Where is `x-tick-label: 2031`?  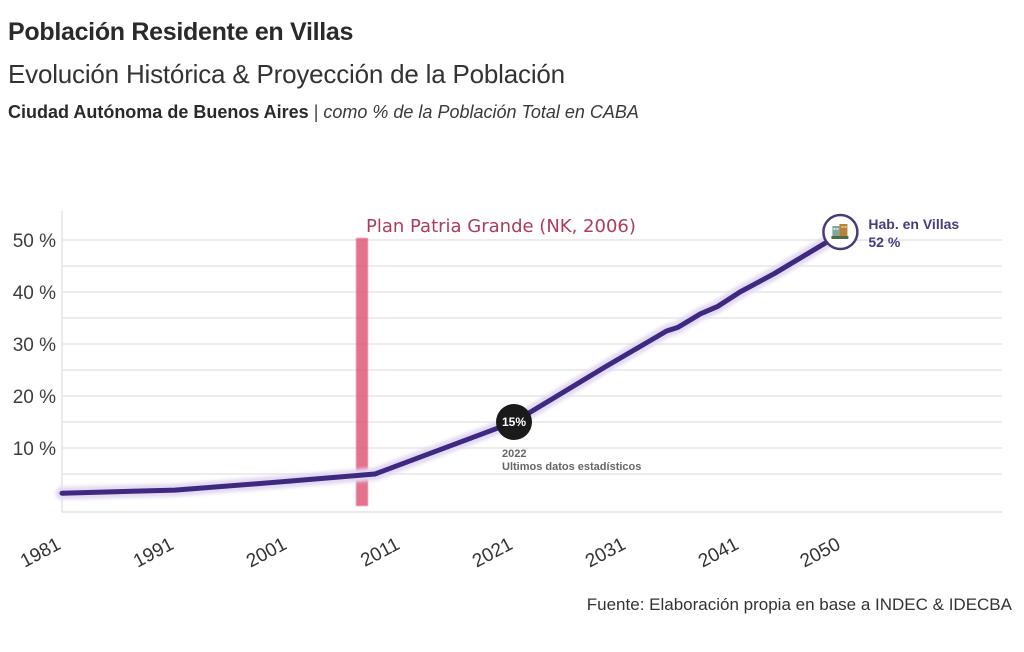 x-tick-label: 2031 is located at coordinates (605, 553).